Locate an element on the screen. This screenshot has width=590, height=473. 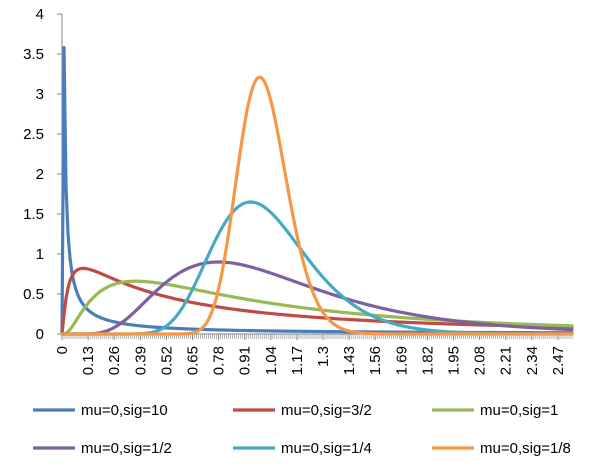
legend-item-2: mu=0,sig=3/2 is located at coordinates (302, 410).